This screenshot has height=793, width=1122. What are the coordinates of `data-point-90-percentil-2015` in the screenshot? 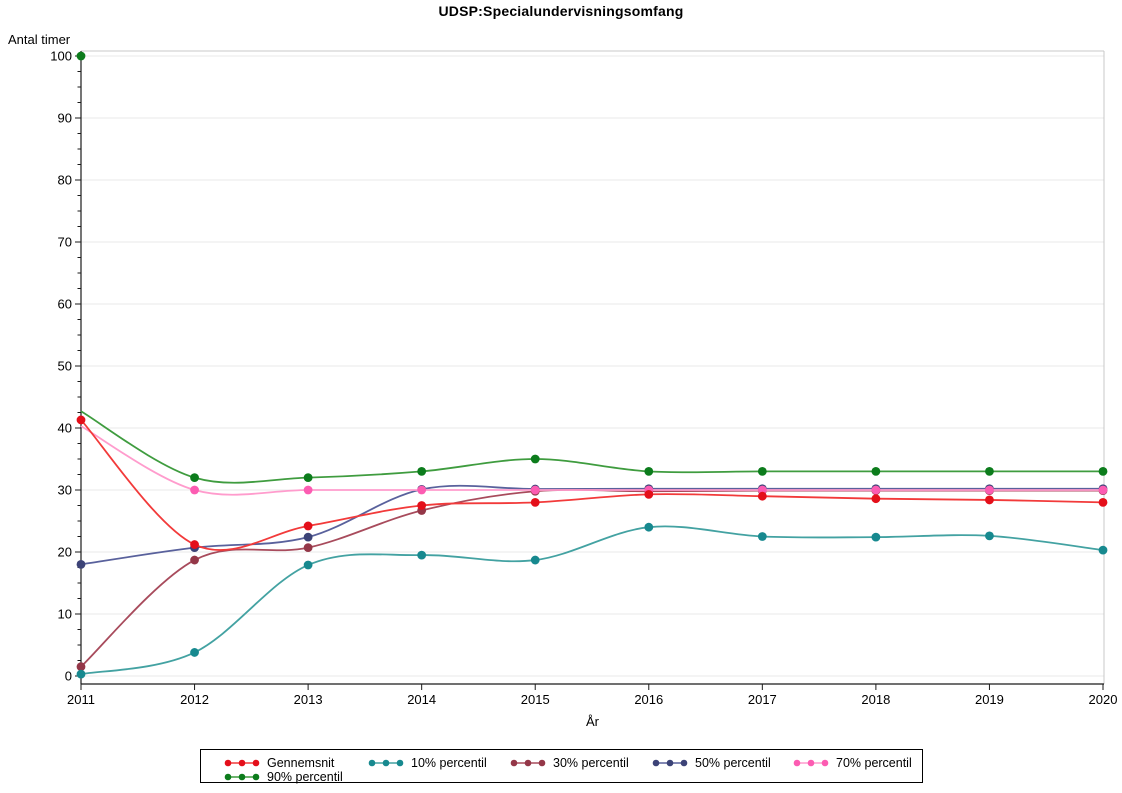 It's located at (535, 459).